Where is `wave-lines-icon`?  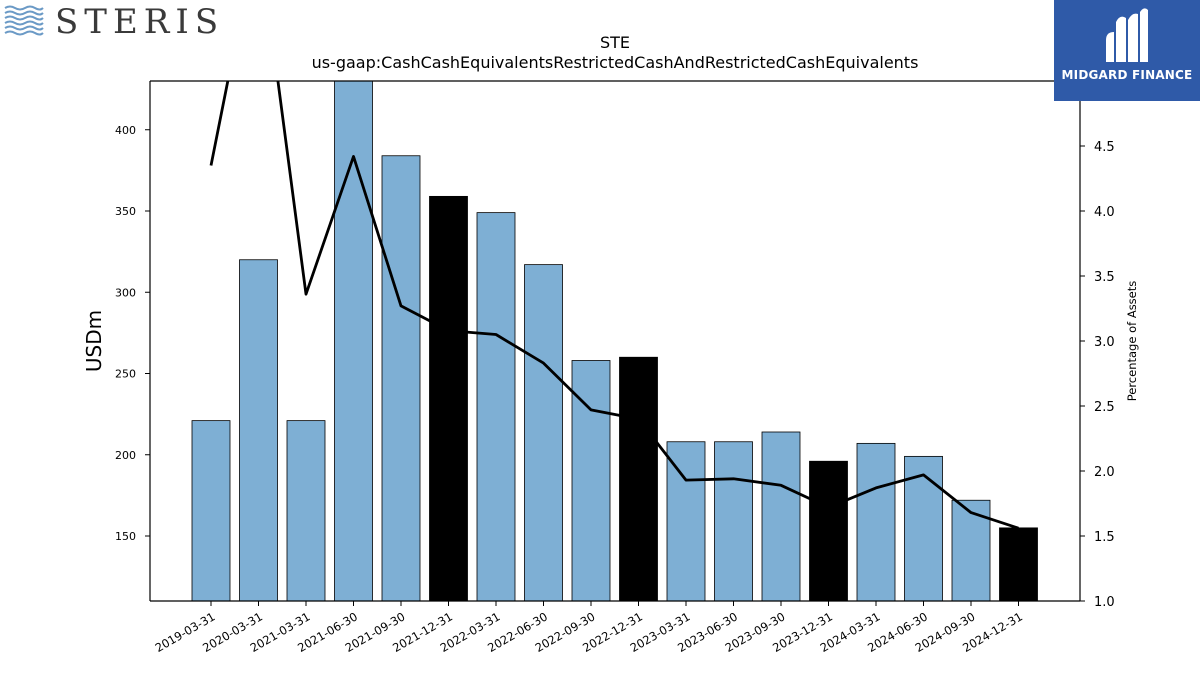 wave-lines-icon is located at coordinates (24, 20).